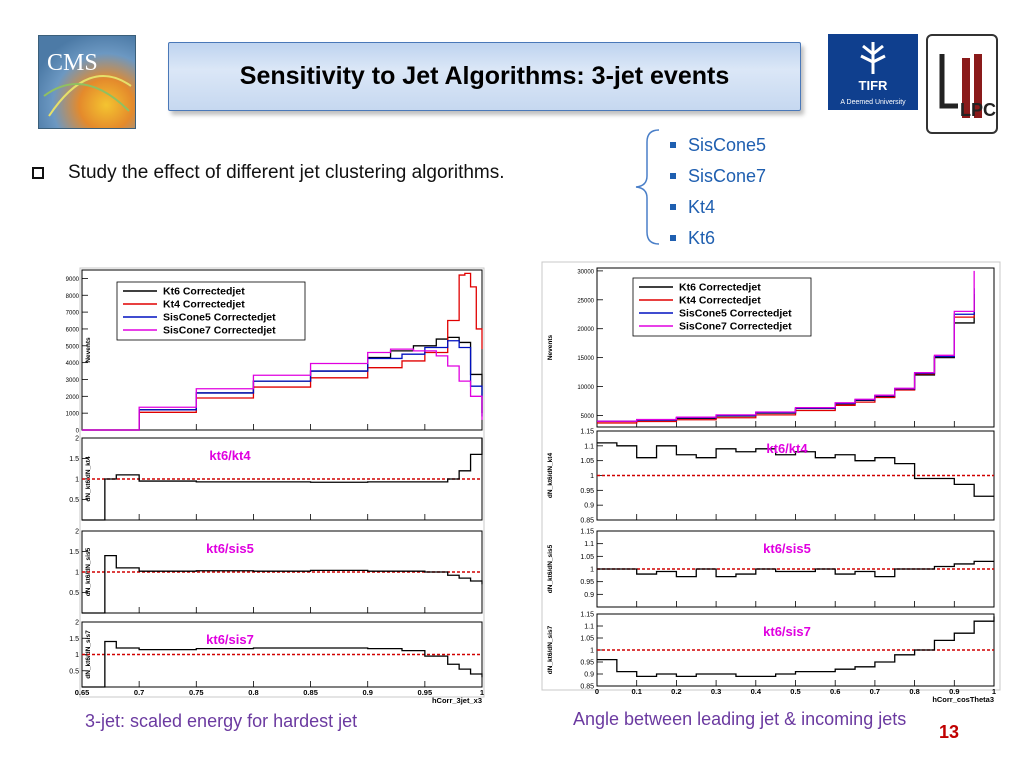 Image resolution: width=1024 pixels, height=768 pixels. I want to click on x-axis-label: hCorr_cosTheta3, so click(963, 699).